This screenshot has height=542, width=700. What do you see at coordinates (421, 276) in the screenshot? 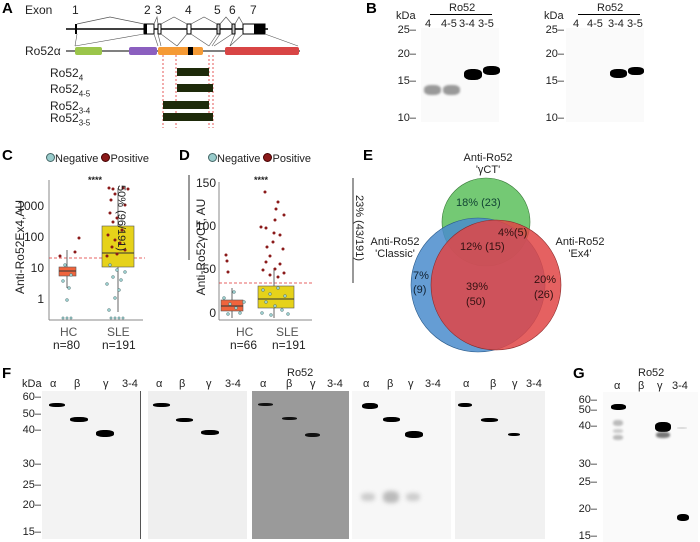
I see `region-classic-only-pct: 7%` at bounding box center [421, 276].